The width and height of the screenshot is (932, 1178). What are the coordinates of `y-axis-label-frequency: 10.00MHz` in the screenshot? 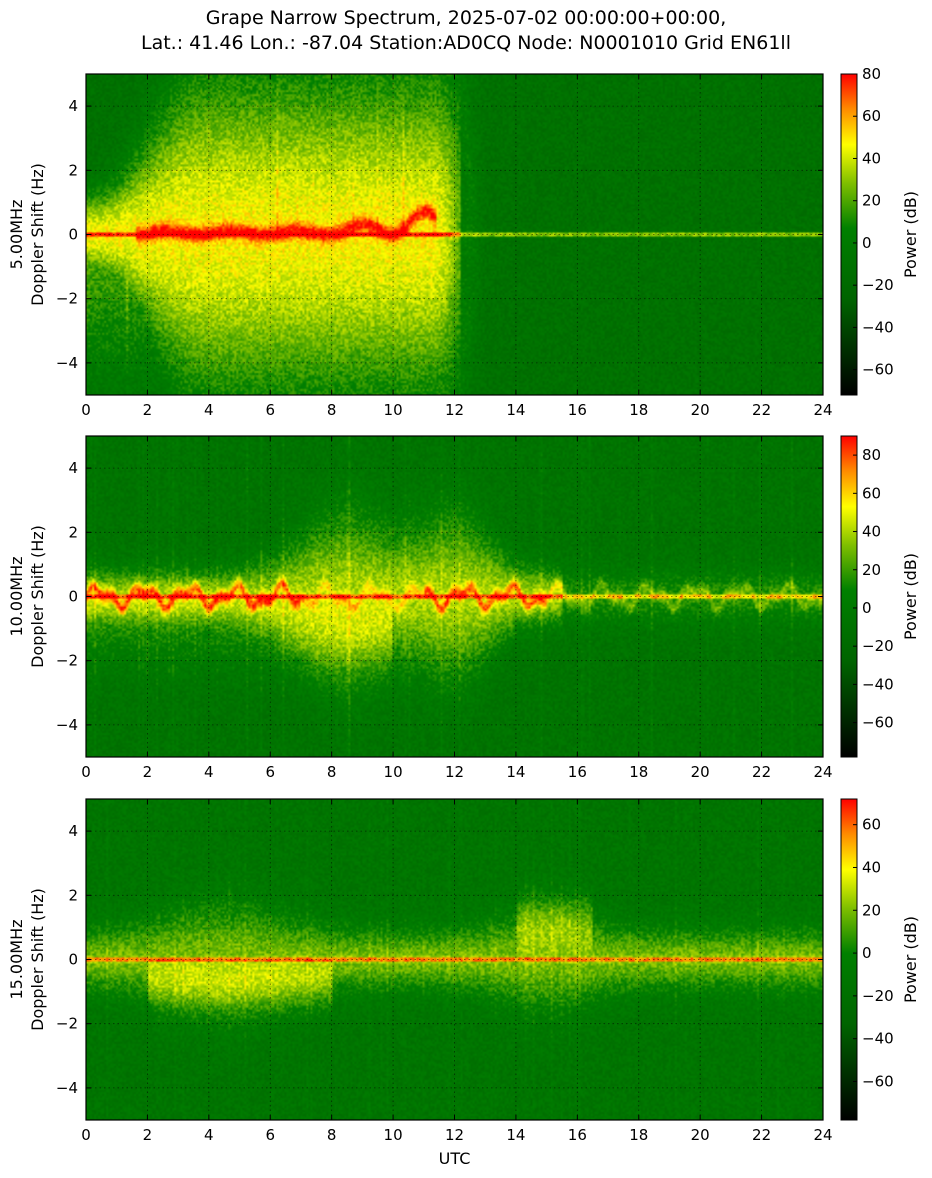 It's located at (16, 596).